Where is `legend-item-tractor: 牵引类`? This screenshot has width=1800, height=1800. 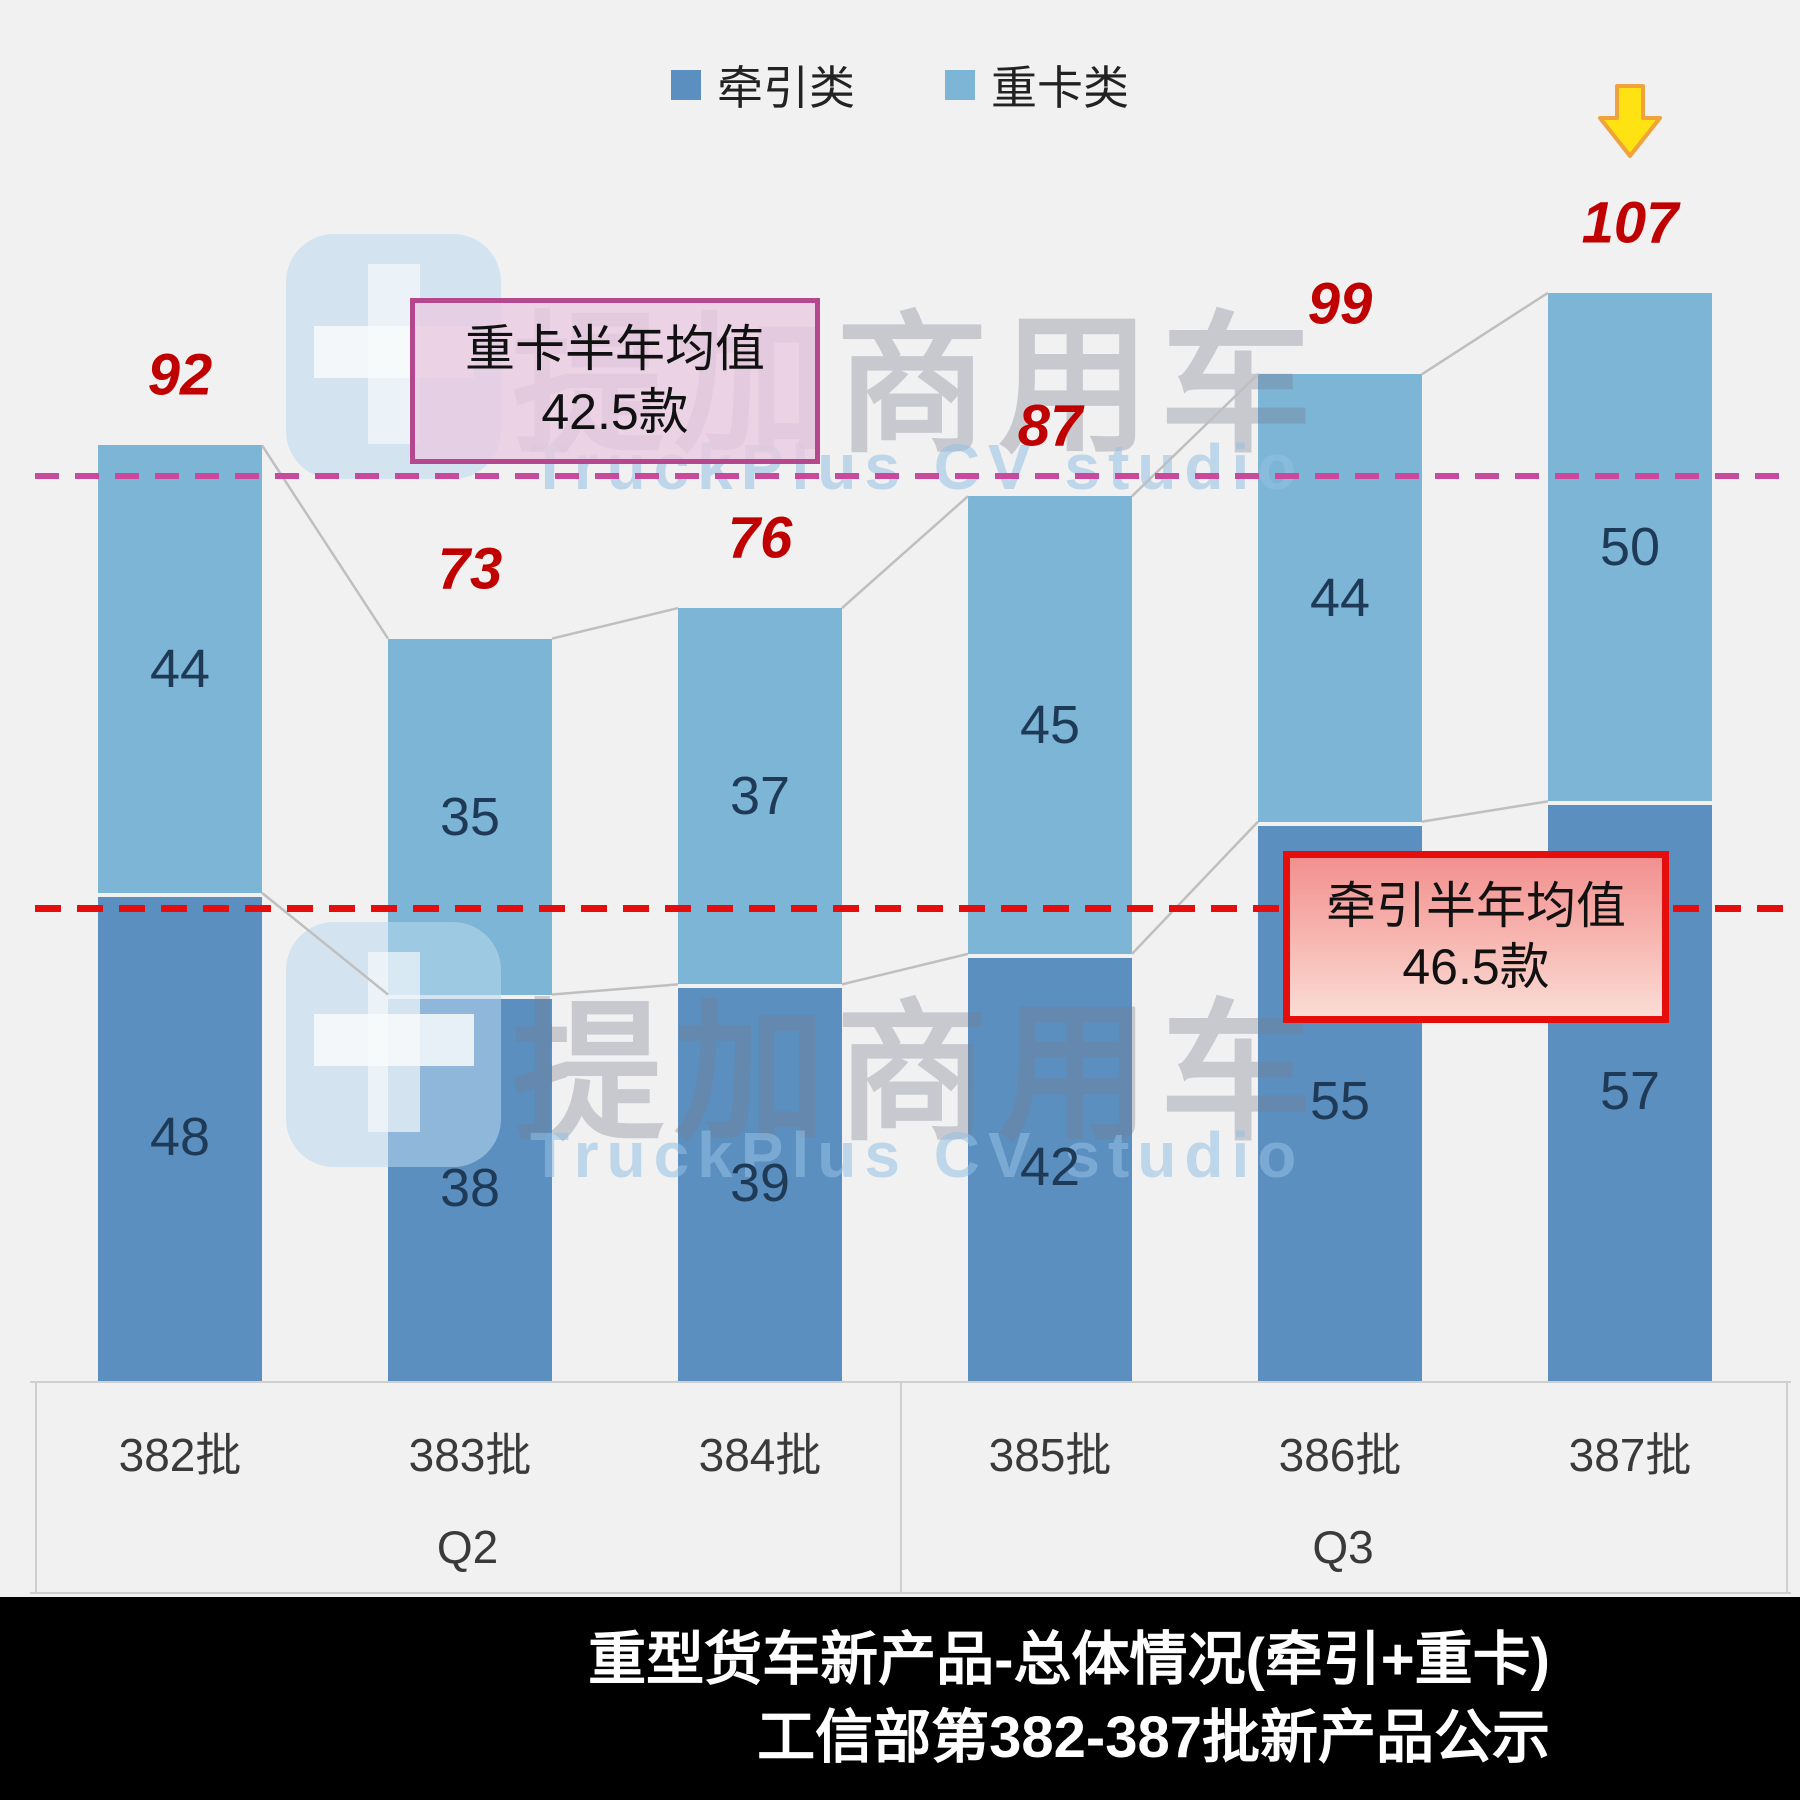
legend-item-tractor: 牵引类 is located at coordinates (763, 85).